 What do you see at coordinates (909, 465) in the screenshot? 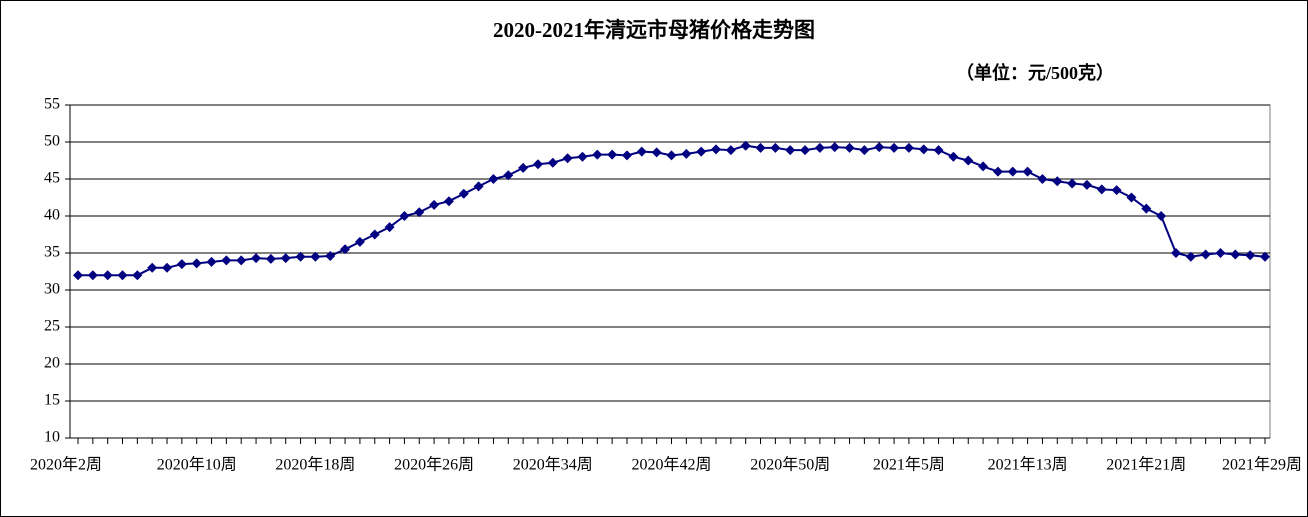
I see `x-tick-label: 2021年5周` at bounding box center [909, 465].